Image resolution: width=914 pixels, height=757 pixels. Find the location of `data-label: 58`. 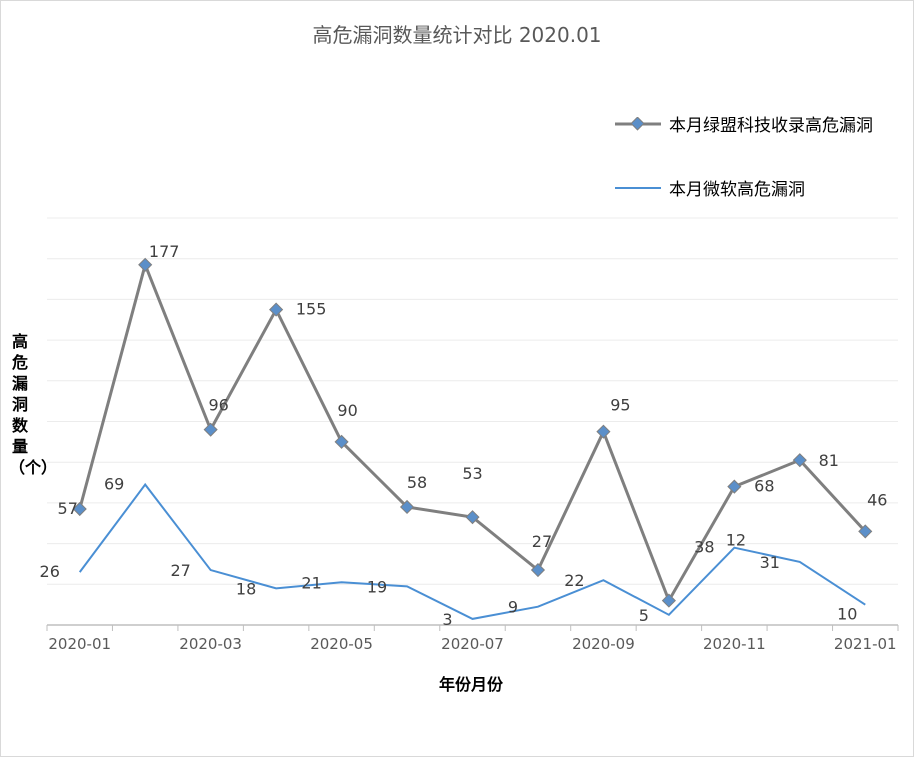

data-label: 58 is located at coordinates (417, 482).